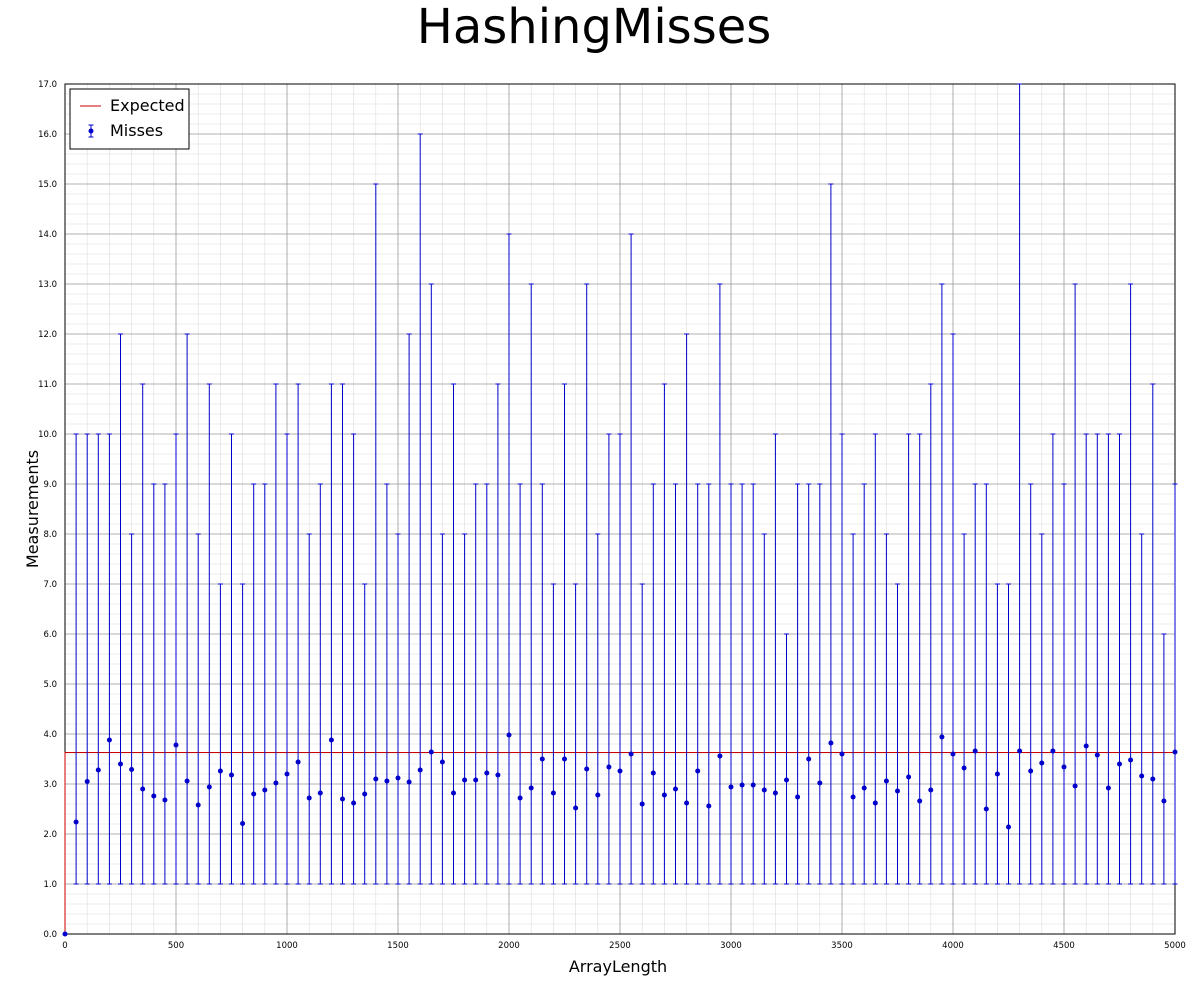 The width and height of the screenshot is (1200, 1000). What do you see at coordinates (731, 946) in the screenshot?
I see `x-tick-label: 3000` at bounding box center [731, 946].